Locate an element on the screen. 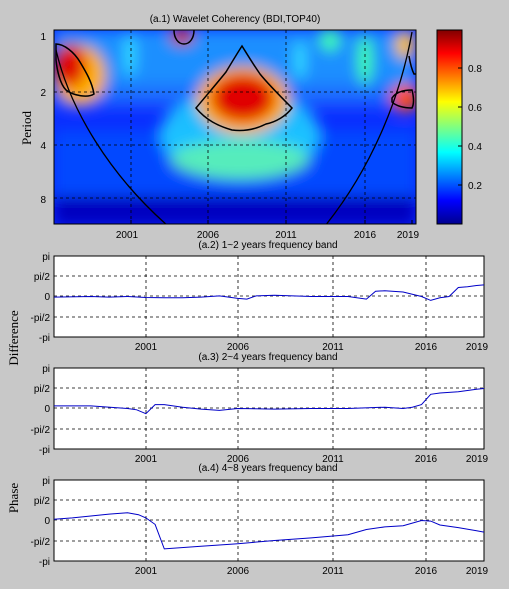 The width and height of the screenshot is (509, 589). coherency-xtick-label: 2016 is located at coordinates (365, 235).